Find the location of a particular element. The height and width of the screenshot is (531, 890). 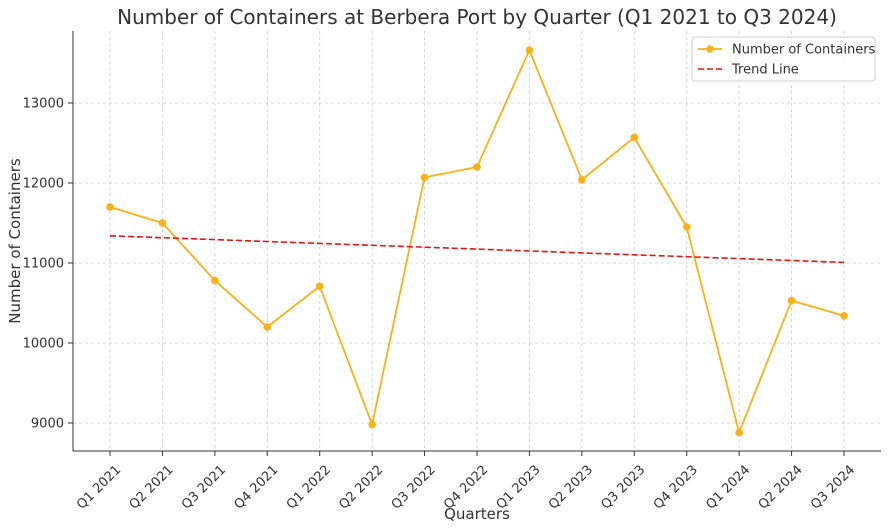

y-axis-ticks: 9000 10000 11000 12000 13000 is located at coordinates (48, 264).